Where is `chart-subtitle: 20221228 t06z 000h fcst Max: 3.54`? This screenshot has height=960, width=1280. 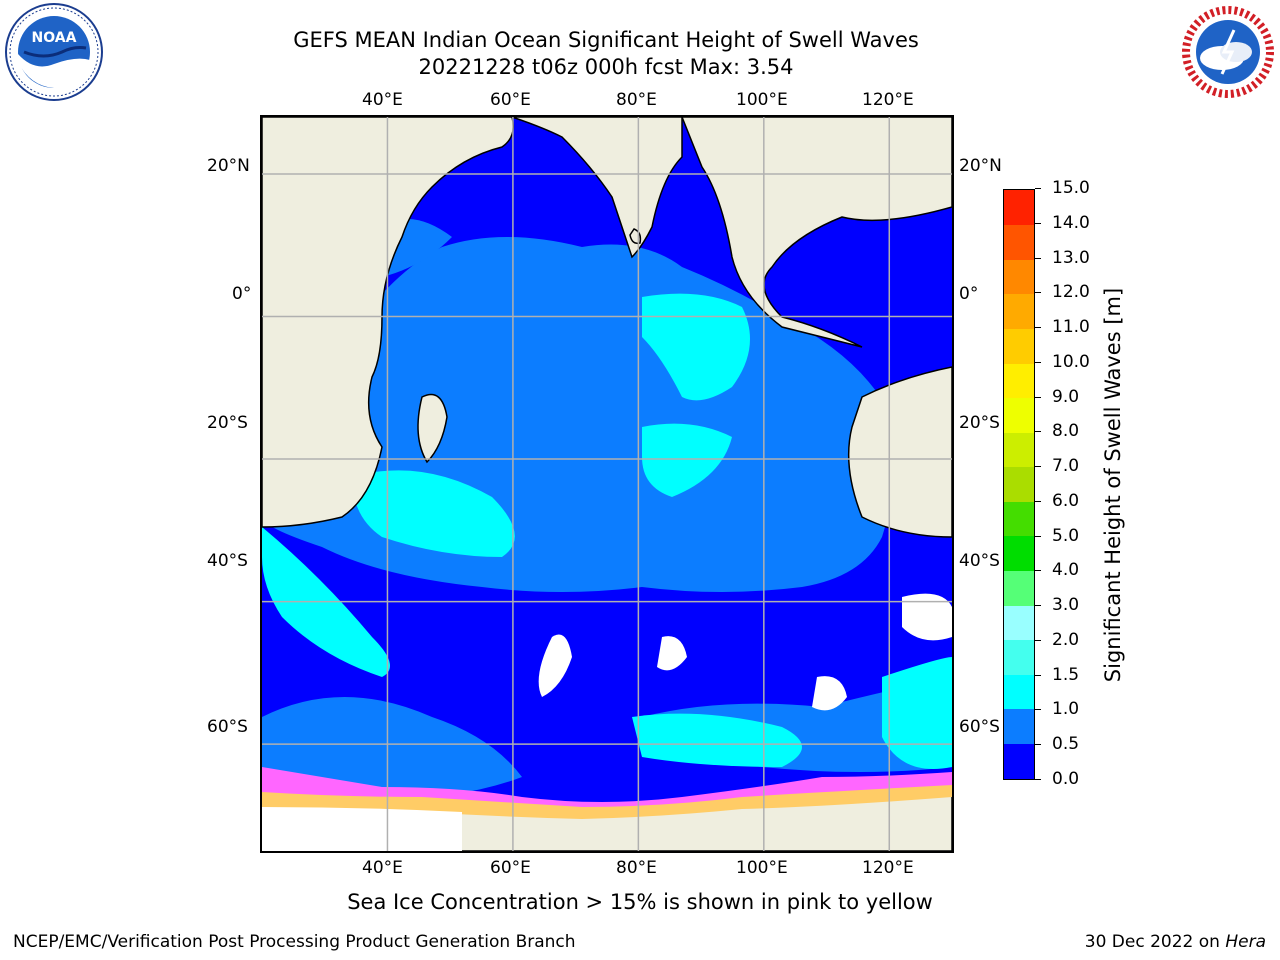
chart-subtitle: 20221228 t06z 000h fcst Max: 3.54 is located at coordinates (606, 67).